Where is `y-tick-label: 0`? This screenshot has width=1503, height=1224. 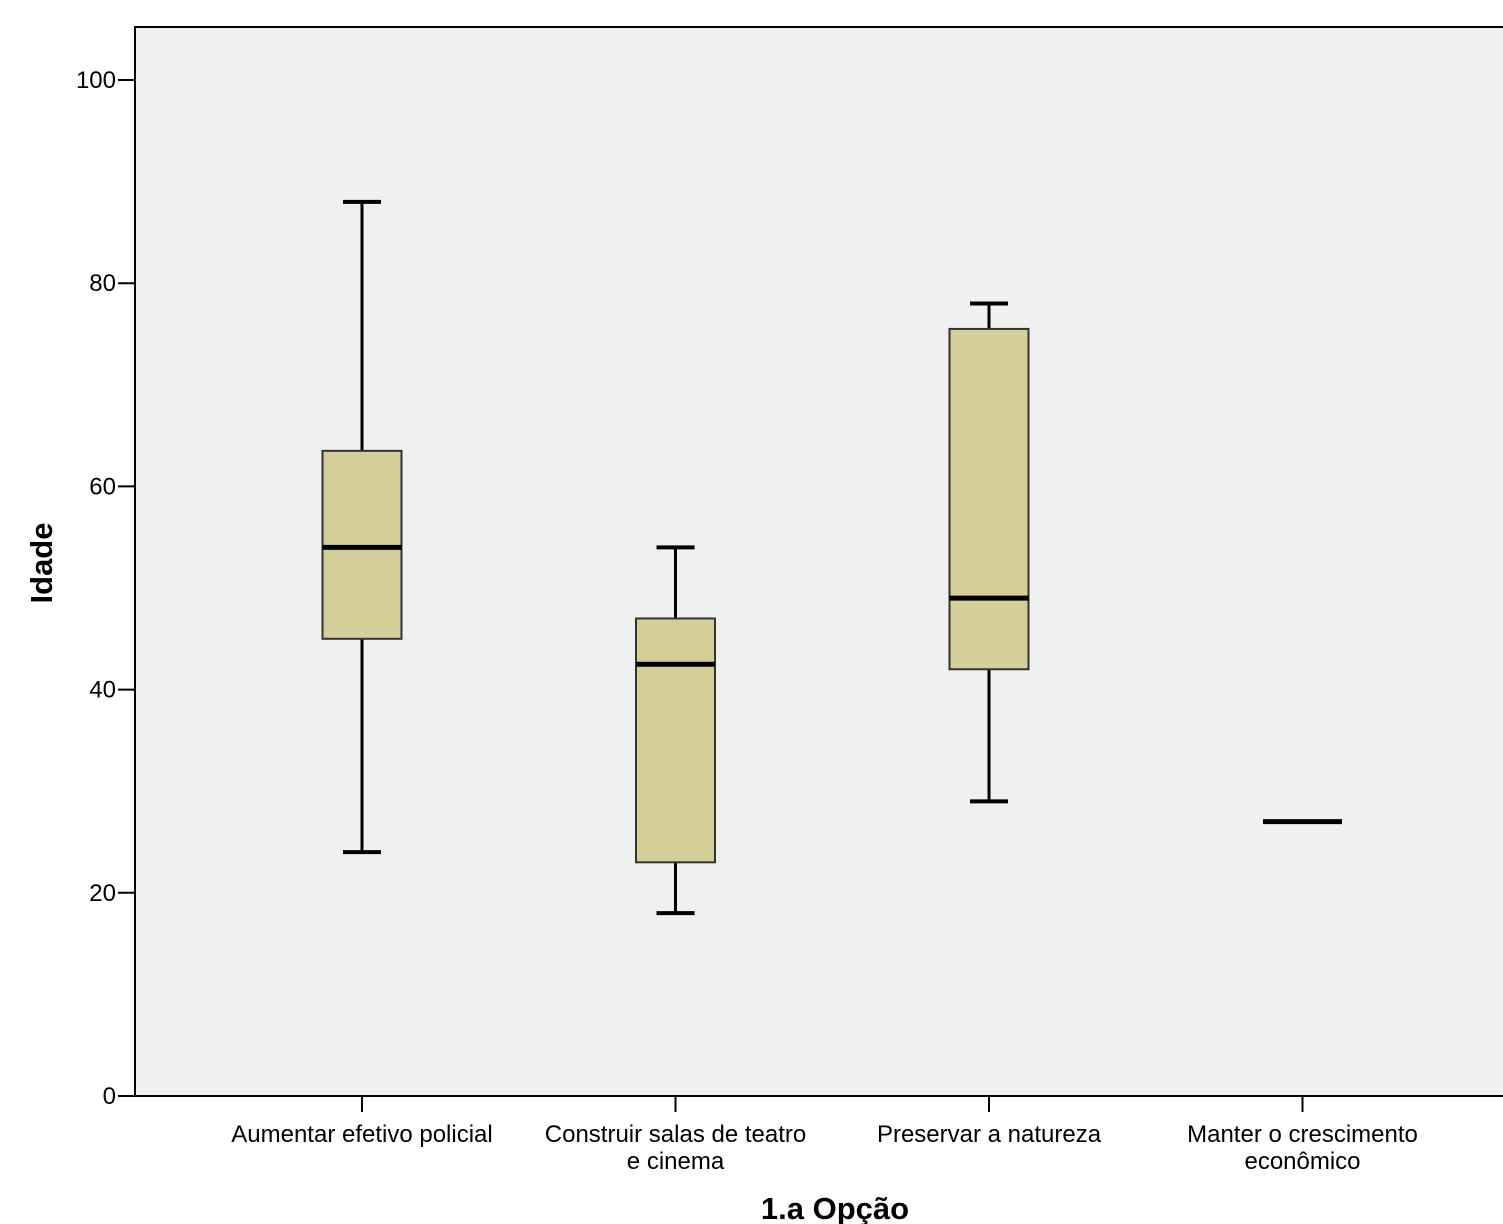 y-tick-label: 0 is located at coordinates (109, 1096).